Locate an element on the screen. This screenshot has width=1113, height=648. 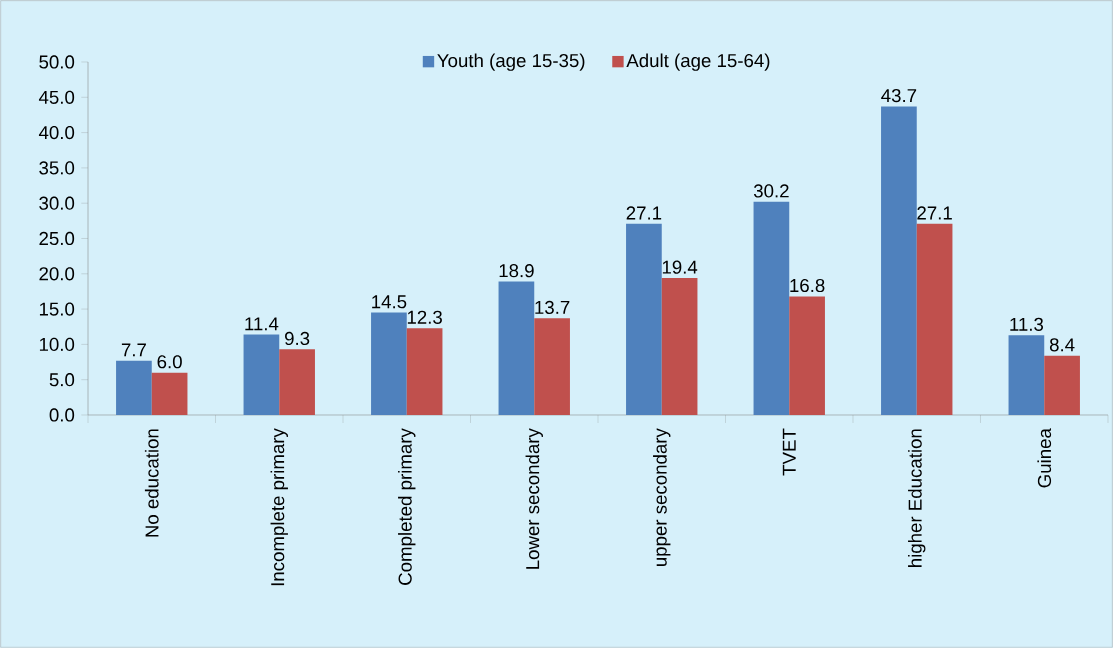
x-tick-label: No education is located at coordinates (151, 483).